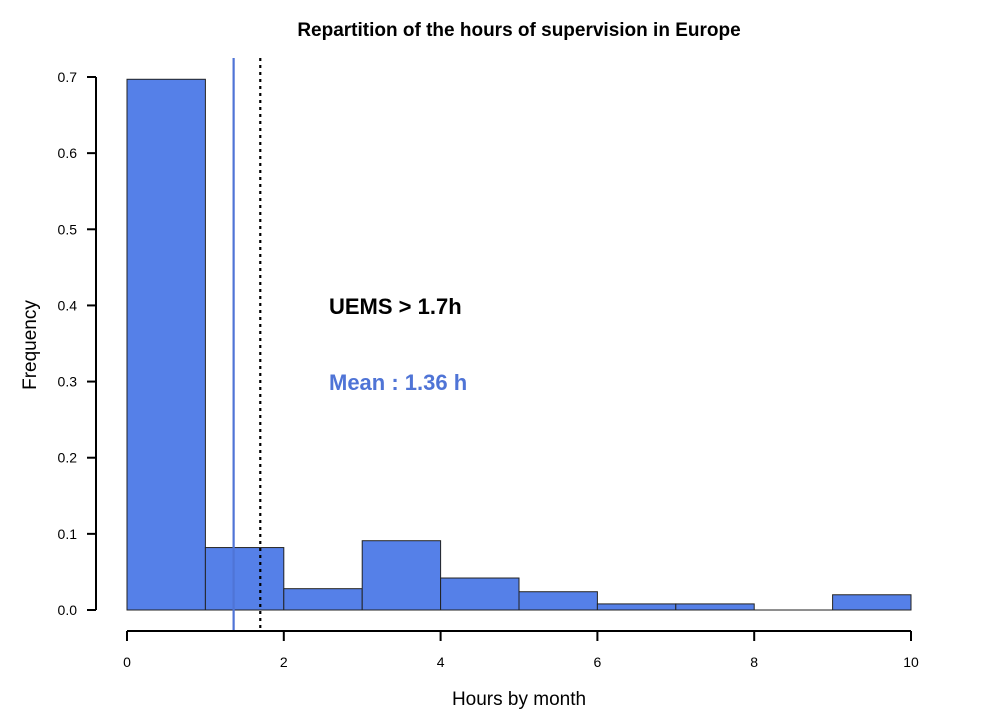  I want to click on y-tick-label: 0.5, so click(68, 229).